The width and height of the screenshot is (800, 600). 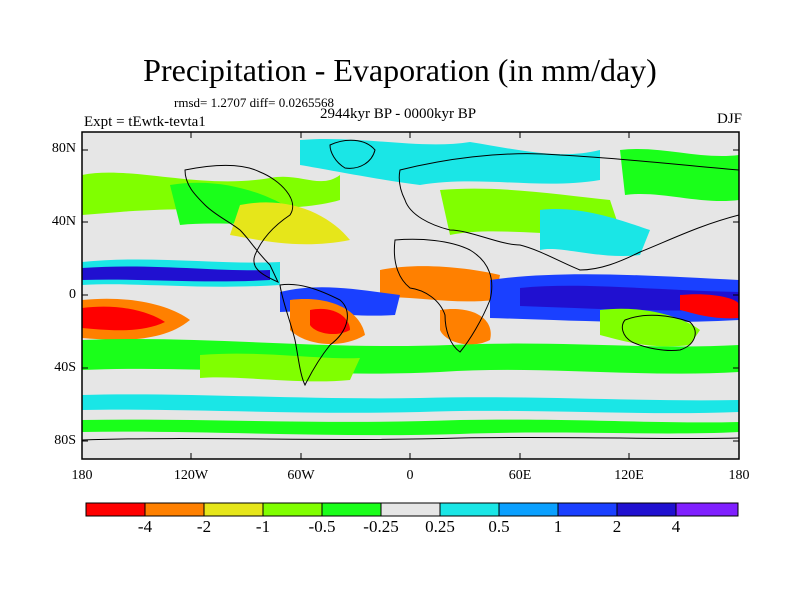 I want to click on colorbar-label: -0.5, so click(x=322, y=526).